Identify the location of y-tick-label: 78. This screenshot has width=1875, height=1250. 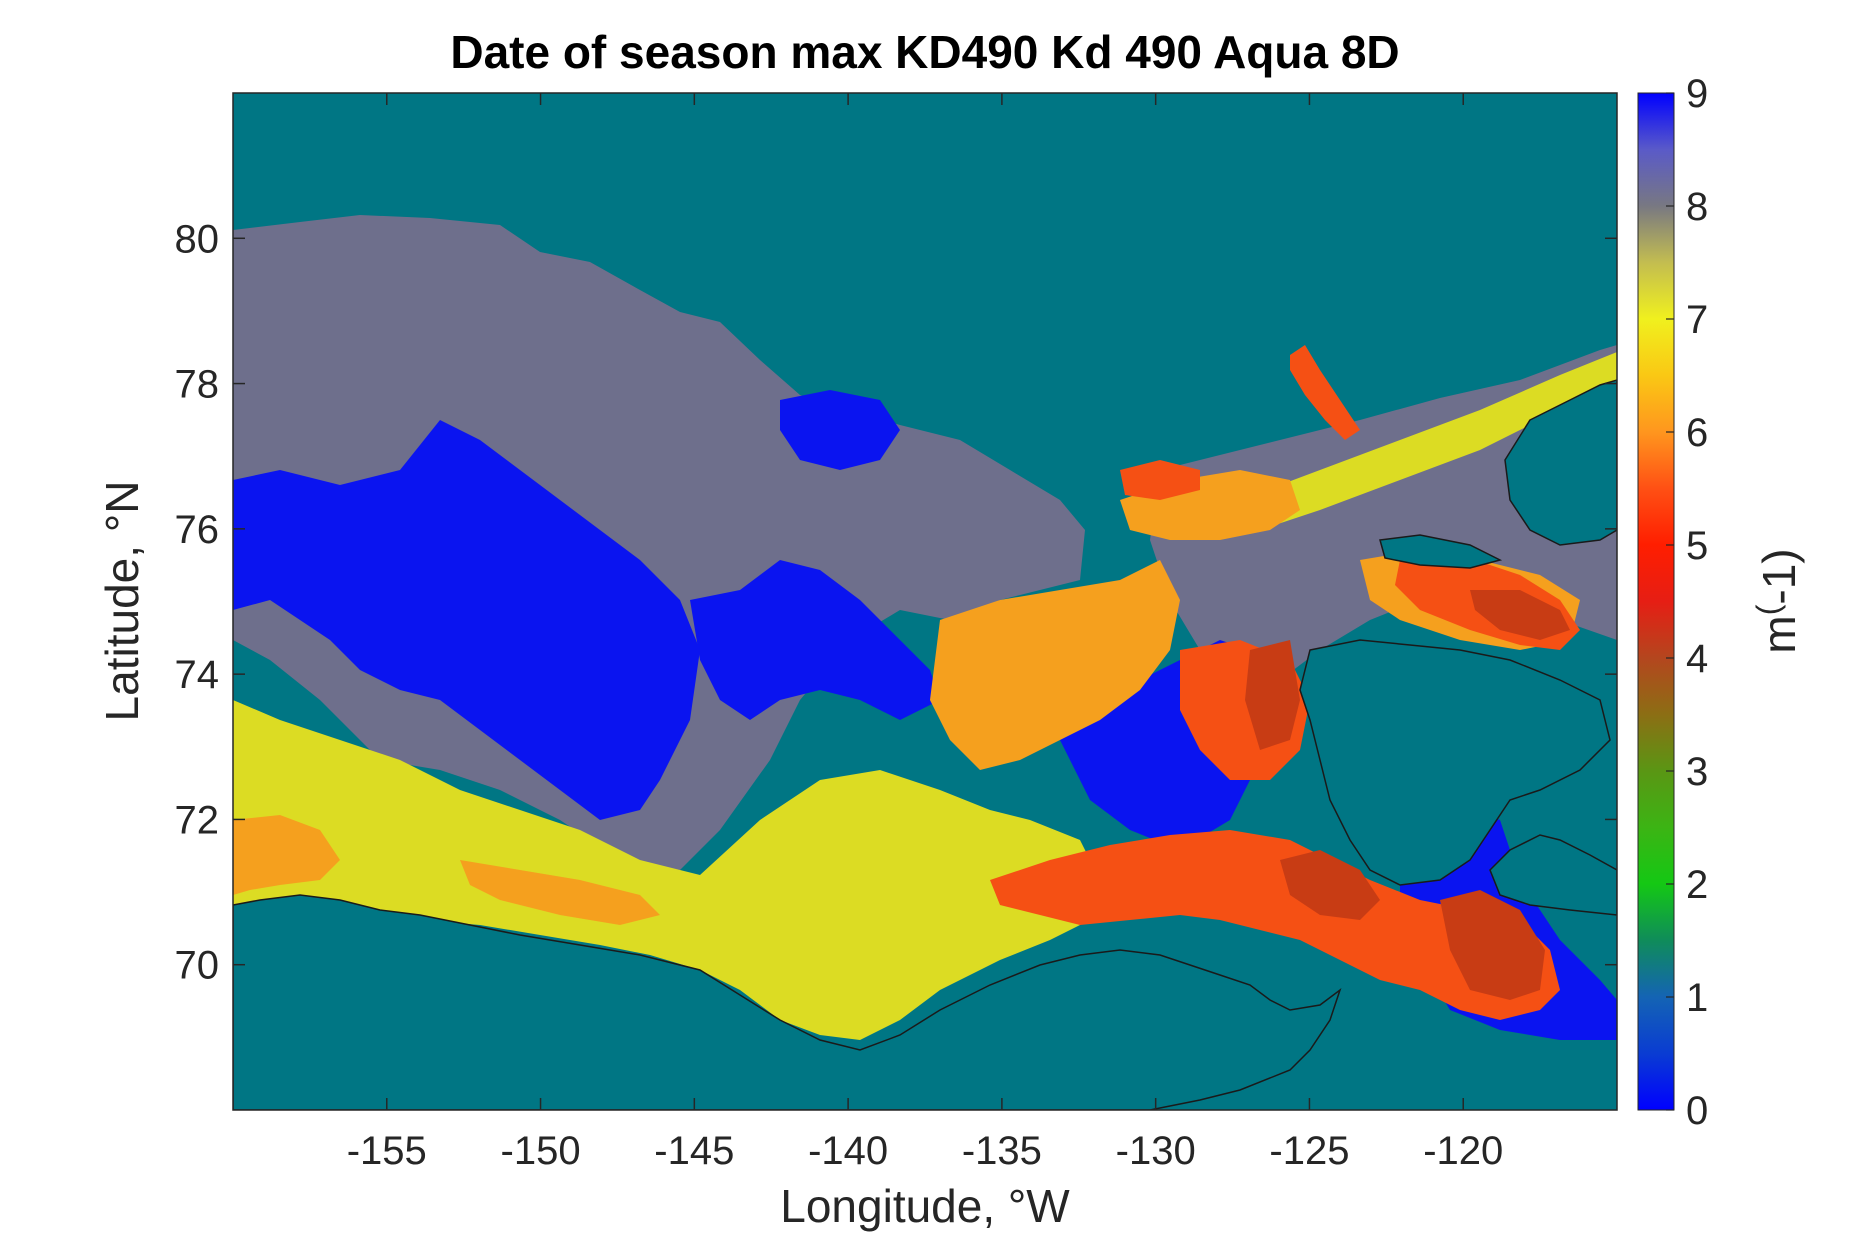
(197, 385).